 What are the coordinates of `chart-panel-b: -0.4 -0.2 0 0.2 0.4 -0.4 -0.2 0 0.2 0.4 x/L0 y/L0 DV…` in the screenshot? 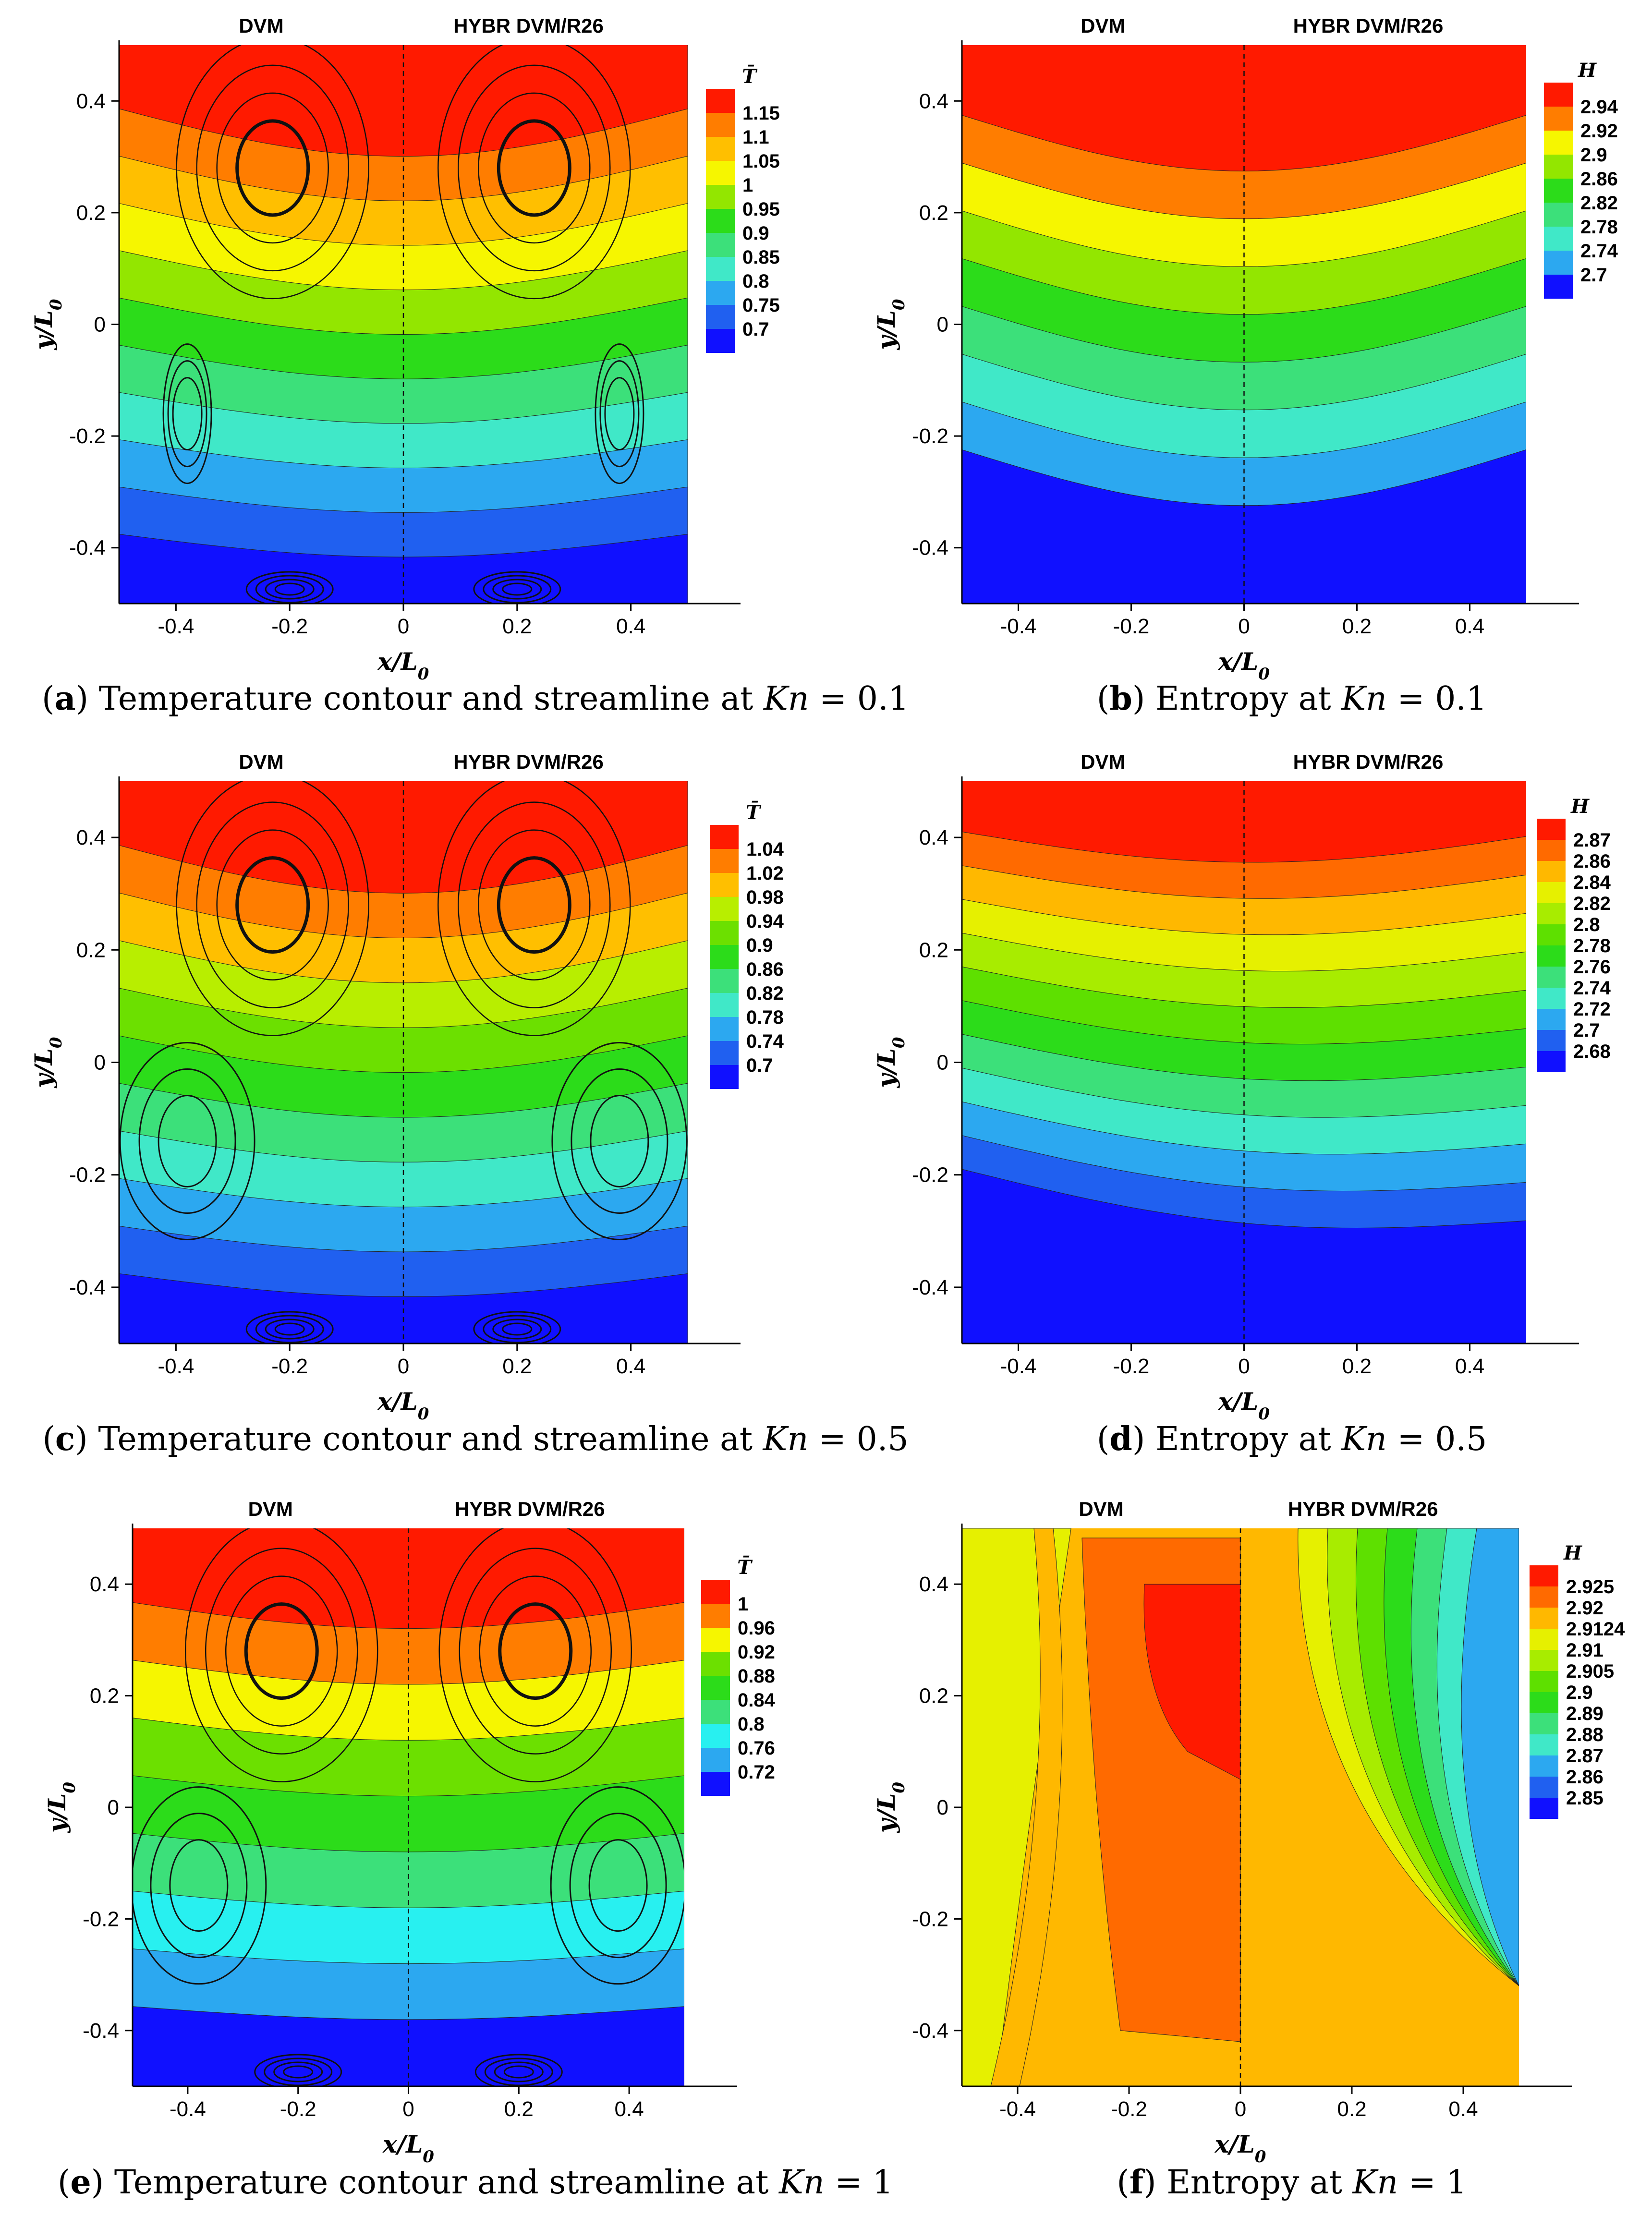 It's located at (1245, 366).